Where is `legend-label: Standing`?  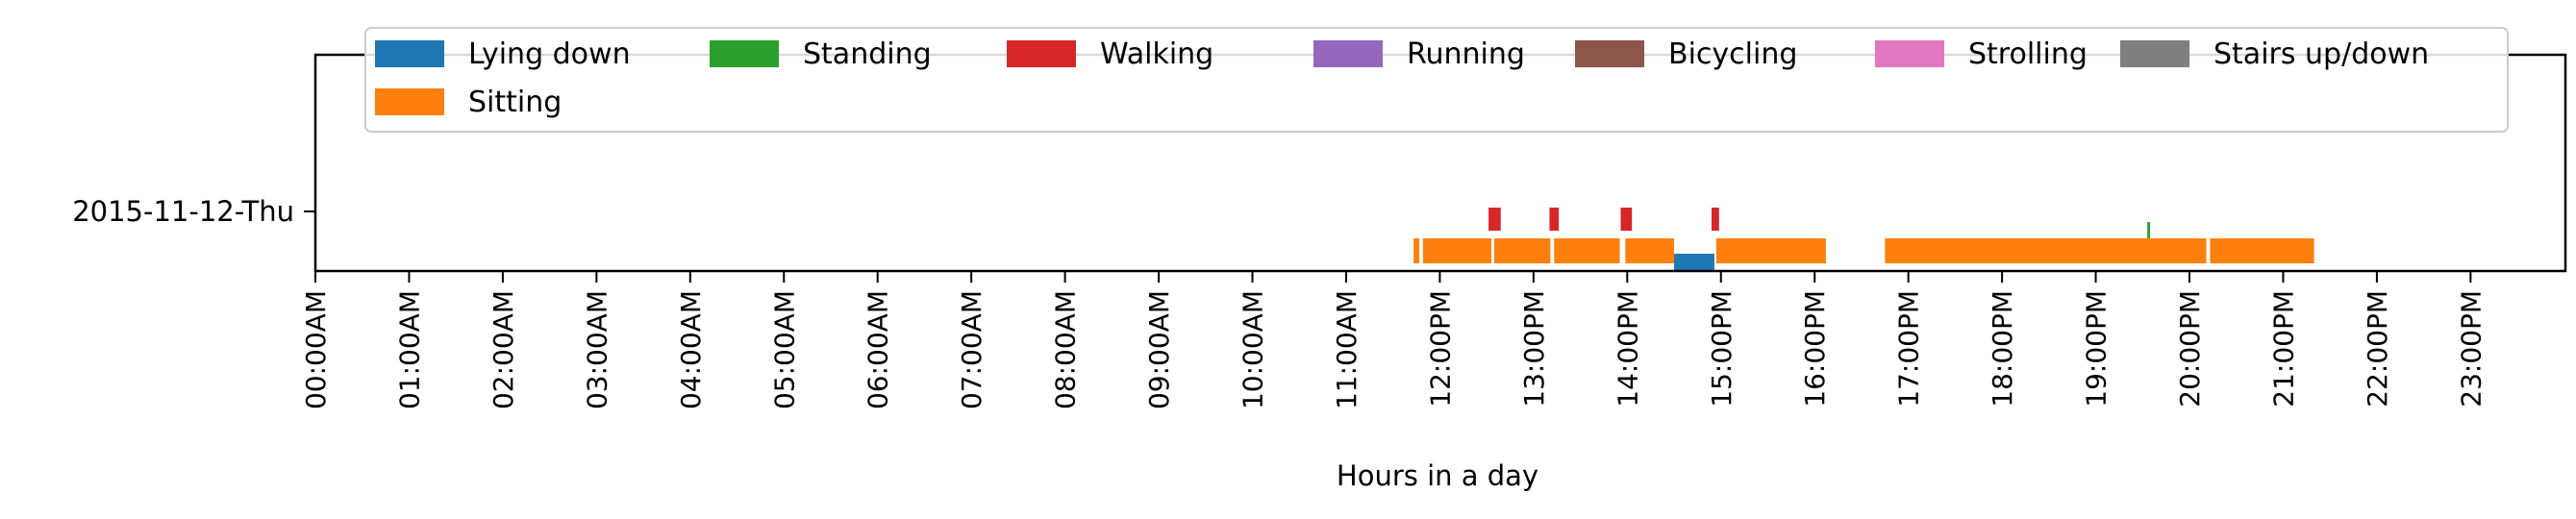 legend-label: Standing is located at coordinates (867, 54).